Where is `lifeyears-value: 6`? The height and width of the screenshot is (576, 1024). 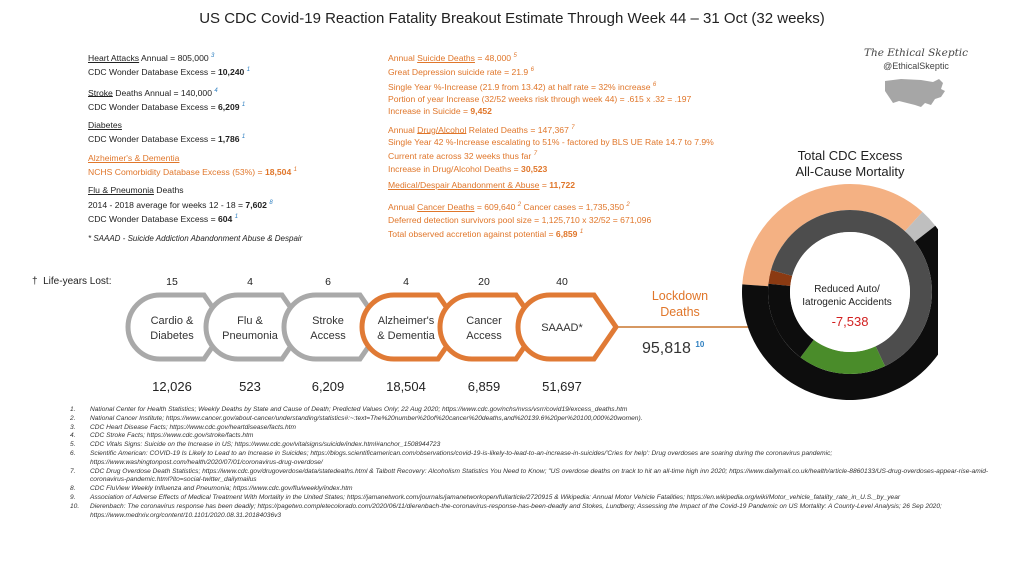 lifeyears-value: 6 is located at coordinates (328, 282).